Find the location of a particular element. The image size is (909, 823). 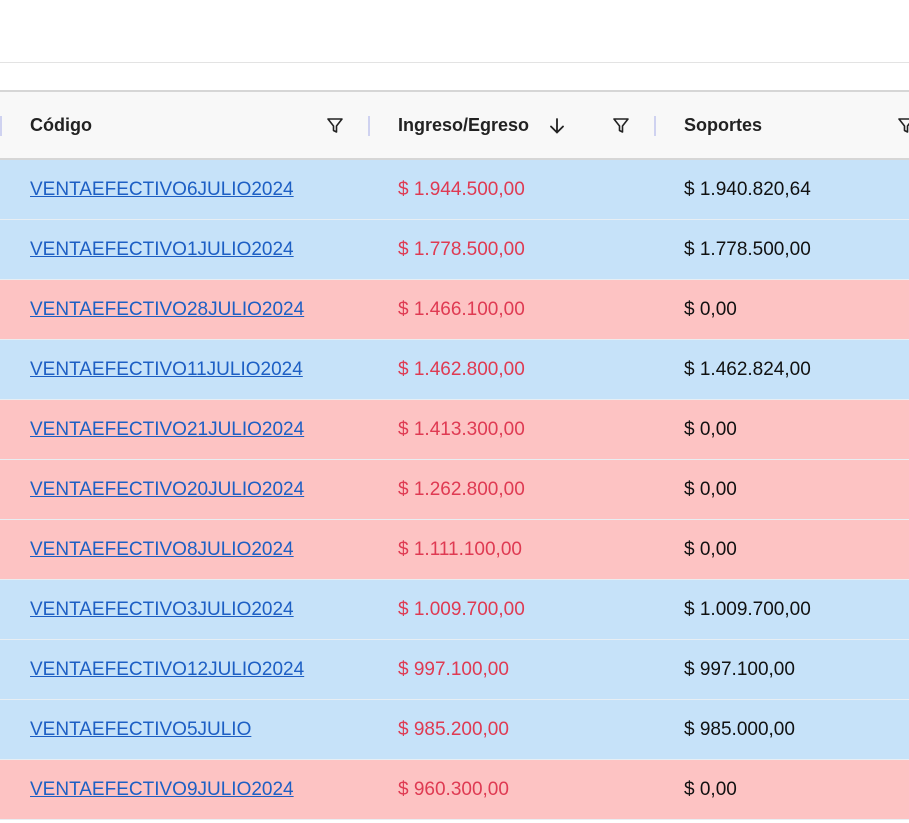

amount-cell: $ 1.413.300,00 is located at coordinates (461, 429).